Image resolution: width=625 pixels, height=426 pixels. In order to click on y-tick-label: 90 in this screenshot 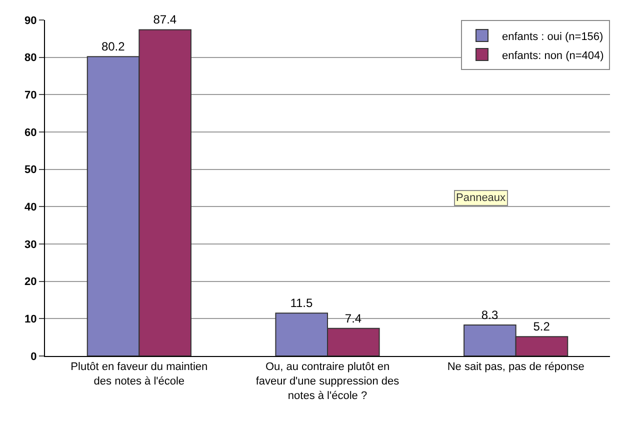, I will do `click(30, 20)`.